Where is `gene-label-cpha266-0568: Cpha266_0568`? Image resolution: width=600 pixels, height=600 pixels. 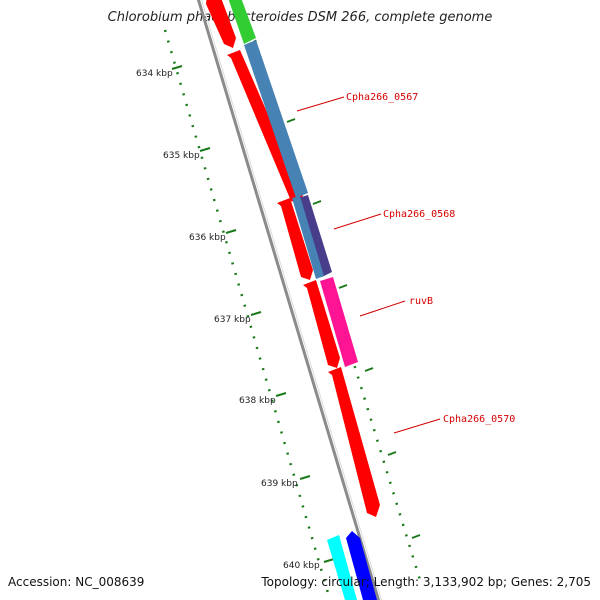
gene-label-cpha266-0568: Cpha266_0568 is located at coordinates (419, 214).